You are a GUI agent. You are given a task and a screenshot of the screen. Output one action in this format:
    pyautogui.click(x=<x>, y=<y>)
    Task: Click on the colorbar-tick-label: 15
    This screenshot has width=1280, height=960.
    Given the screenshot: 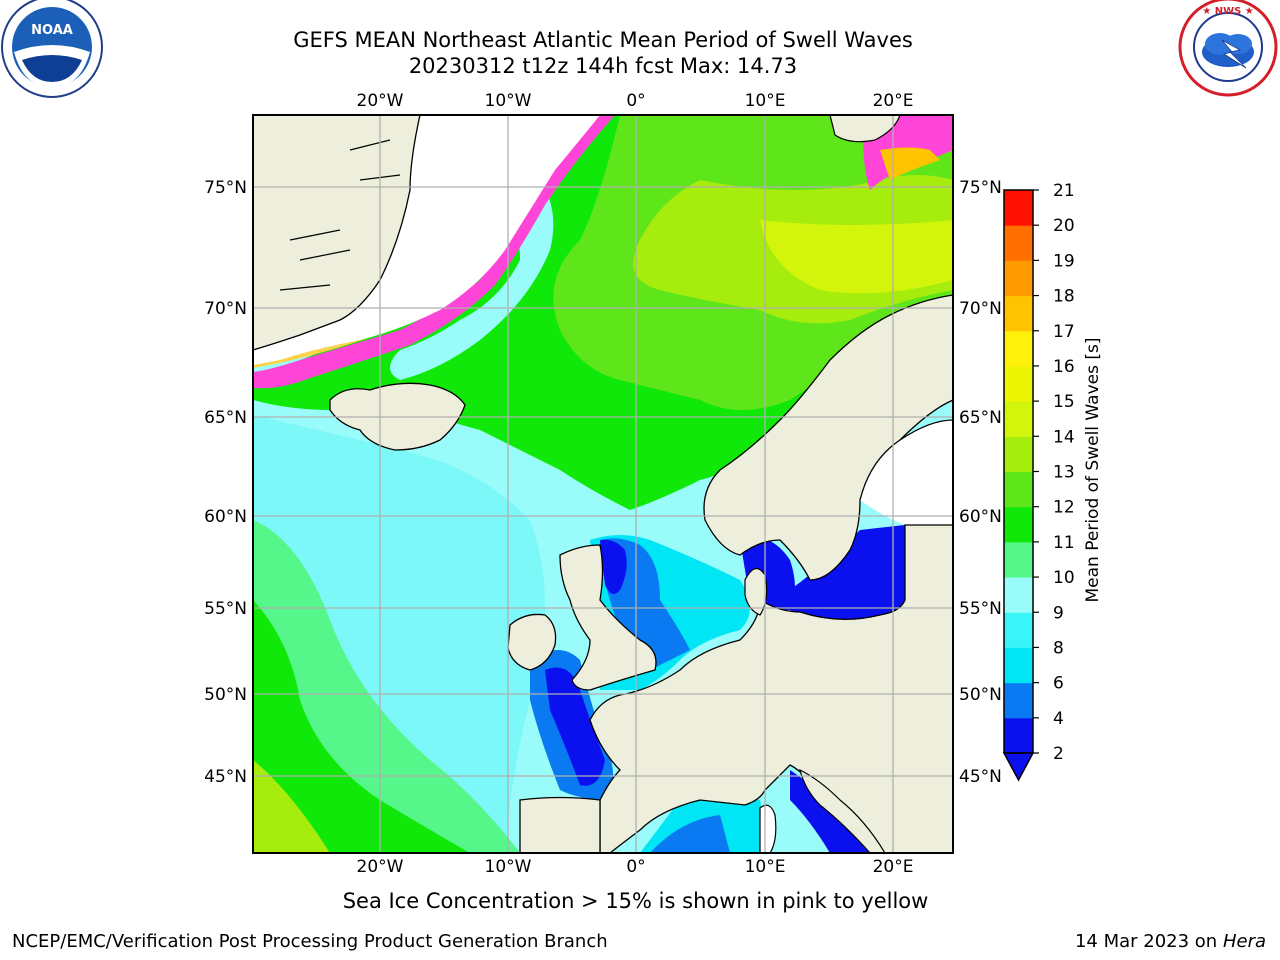 What is the action you would take?
    pyautogui.click(x=1064, y=402)
    